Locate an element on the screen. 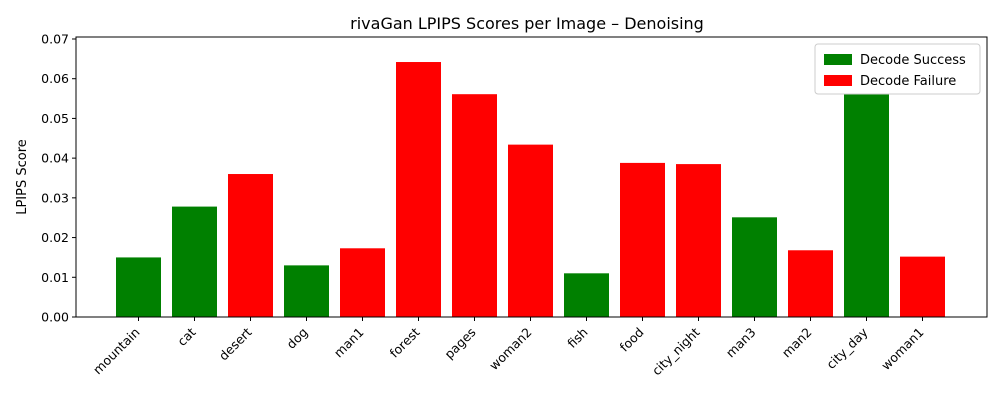  x-tick-label: mountain is located at coordinates (116, 351).